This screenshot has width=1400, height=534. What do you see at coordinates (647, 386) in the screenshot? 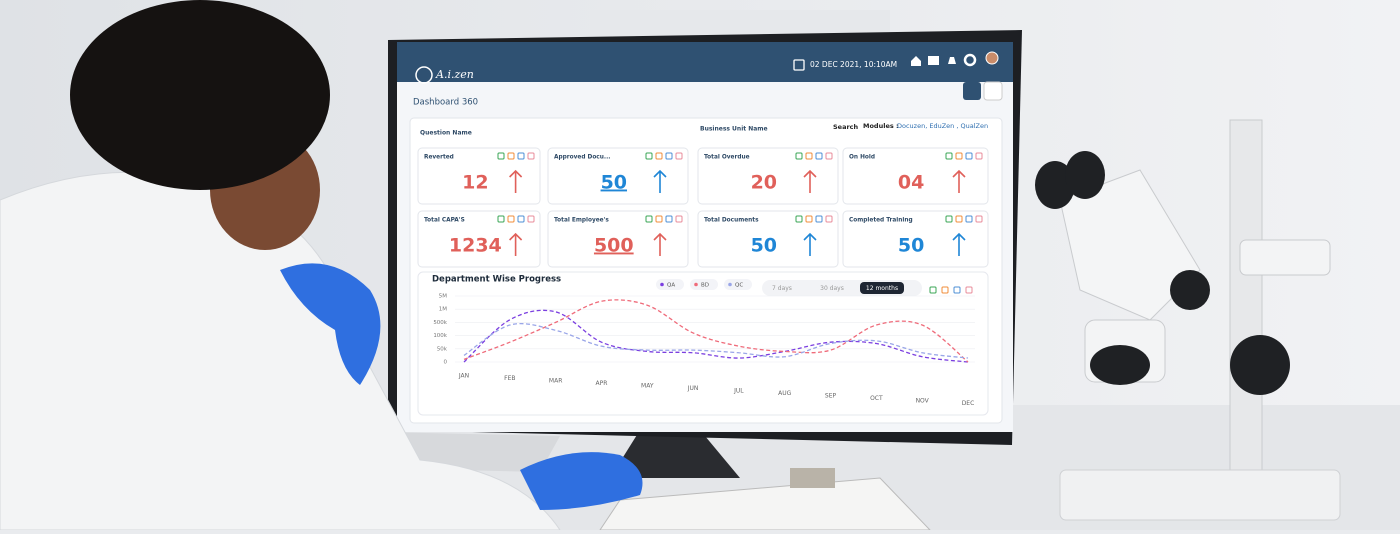
I see `x-tick-label: MAY` at bounding box center [647, 386].